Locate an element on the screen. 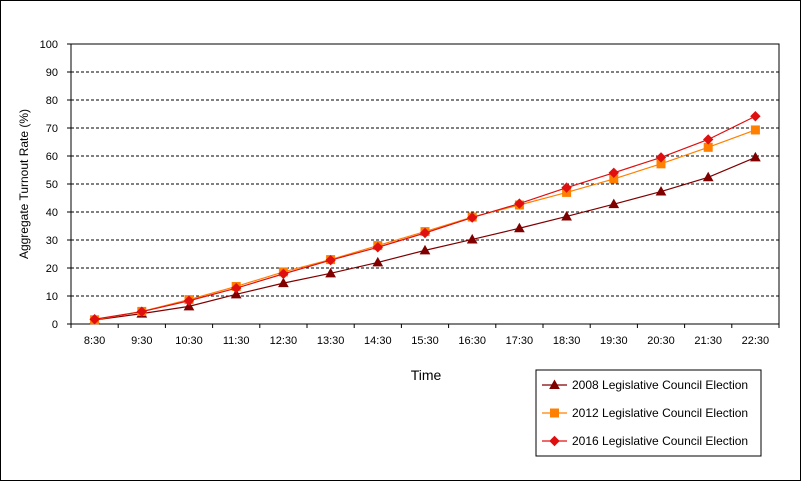 The height and width of the screenshot is (482, 801). legend-entry: 2016 Legislative Council Election is located at coordinates (645, 441).